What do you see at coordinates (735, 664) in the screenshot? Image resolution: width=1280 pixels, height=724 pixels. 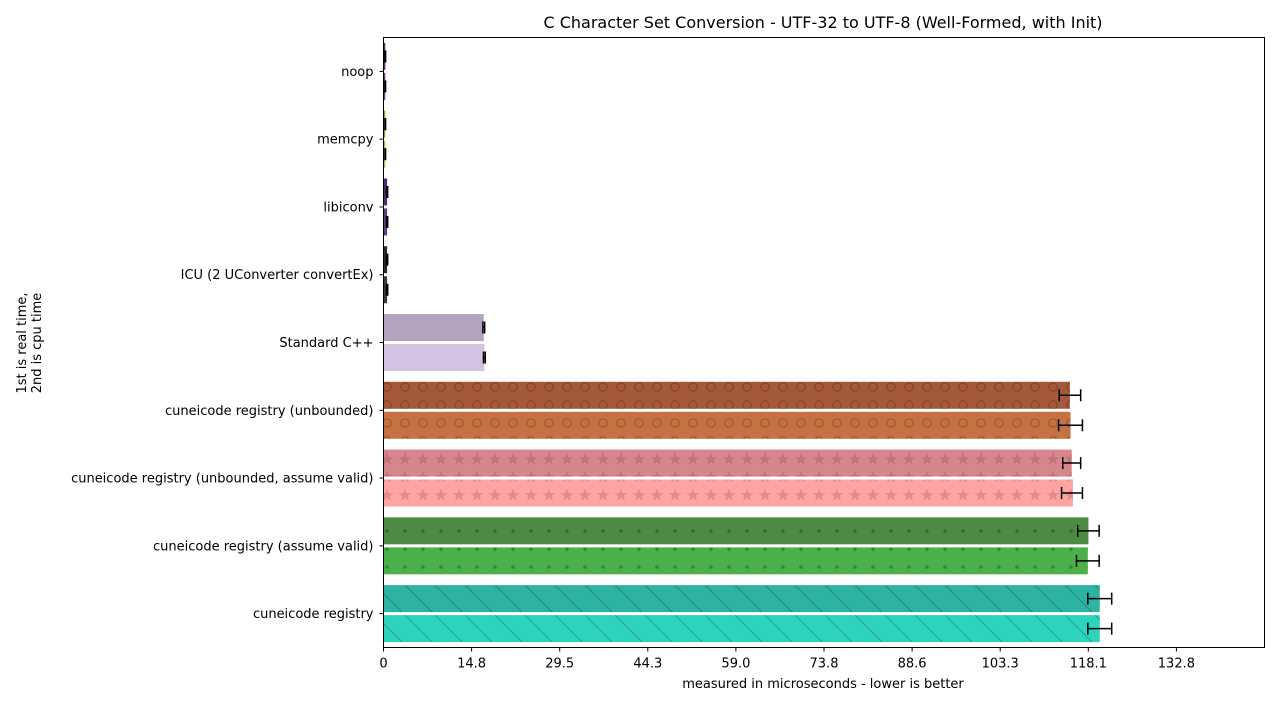 I see `x-tick-label: 59.0` at bounding box center [735, 664].